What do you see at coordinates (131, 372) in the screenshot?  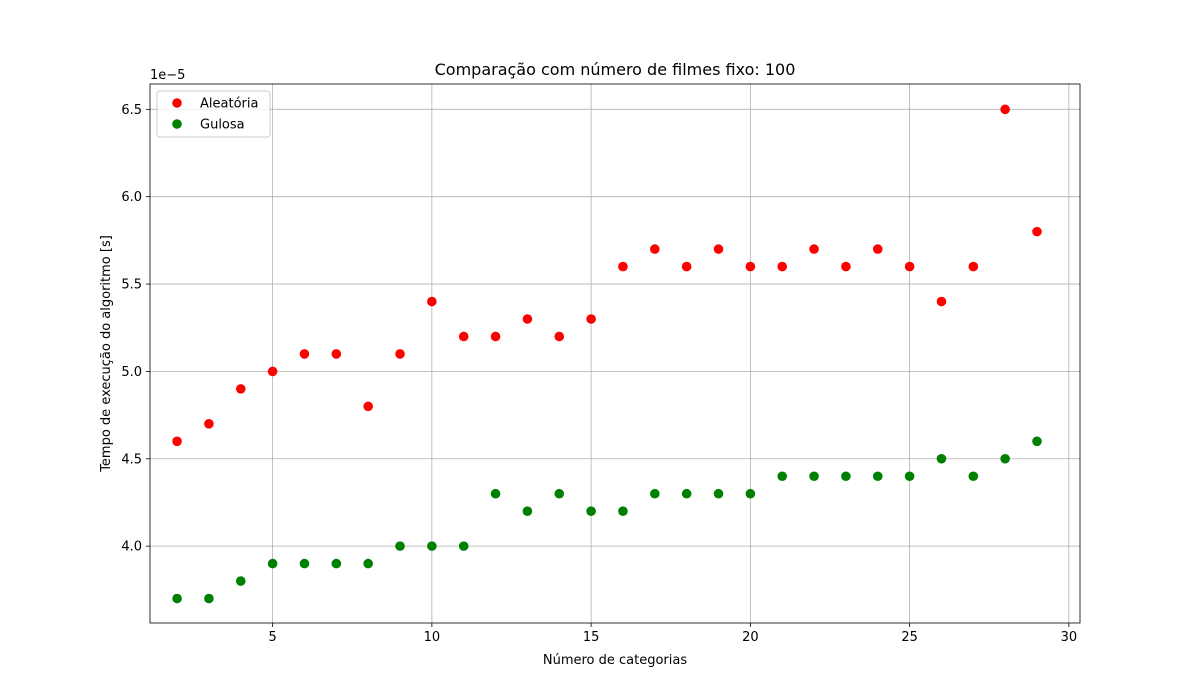 I see `y-tick-label: 5.0` at bounding box center [131, 372].